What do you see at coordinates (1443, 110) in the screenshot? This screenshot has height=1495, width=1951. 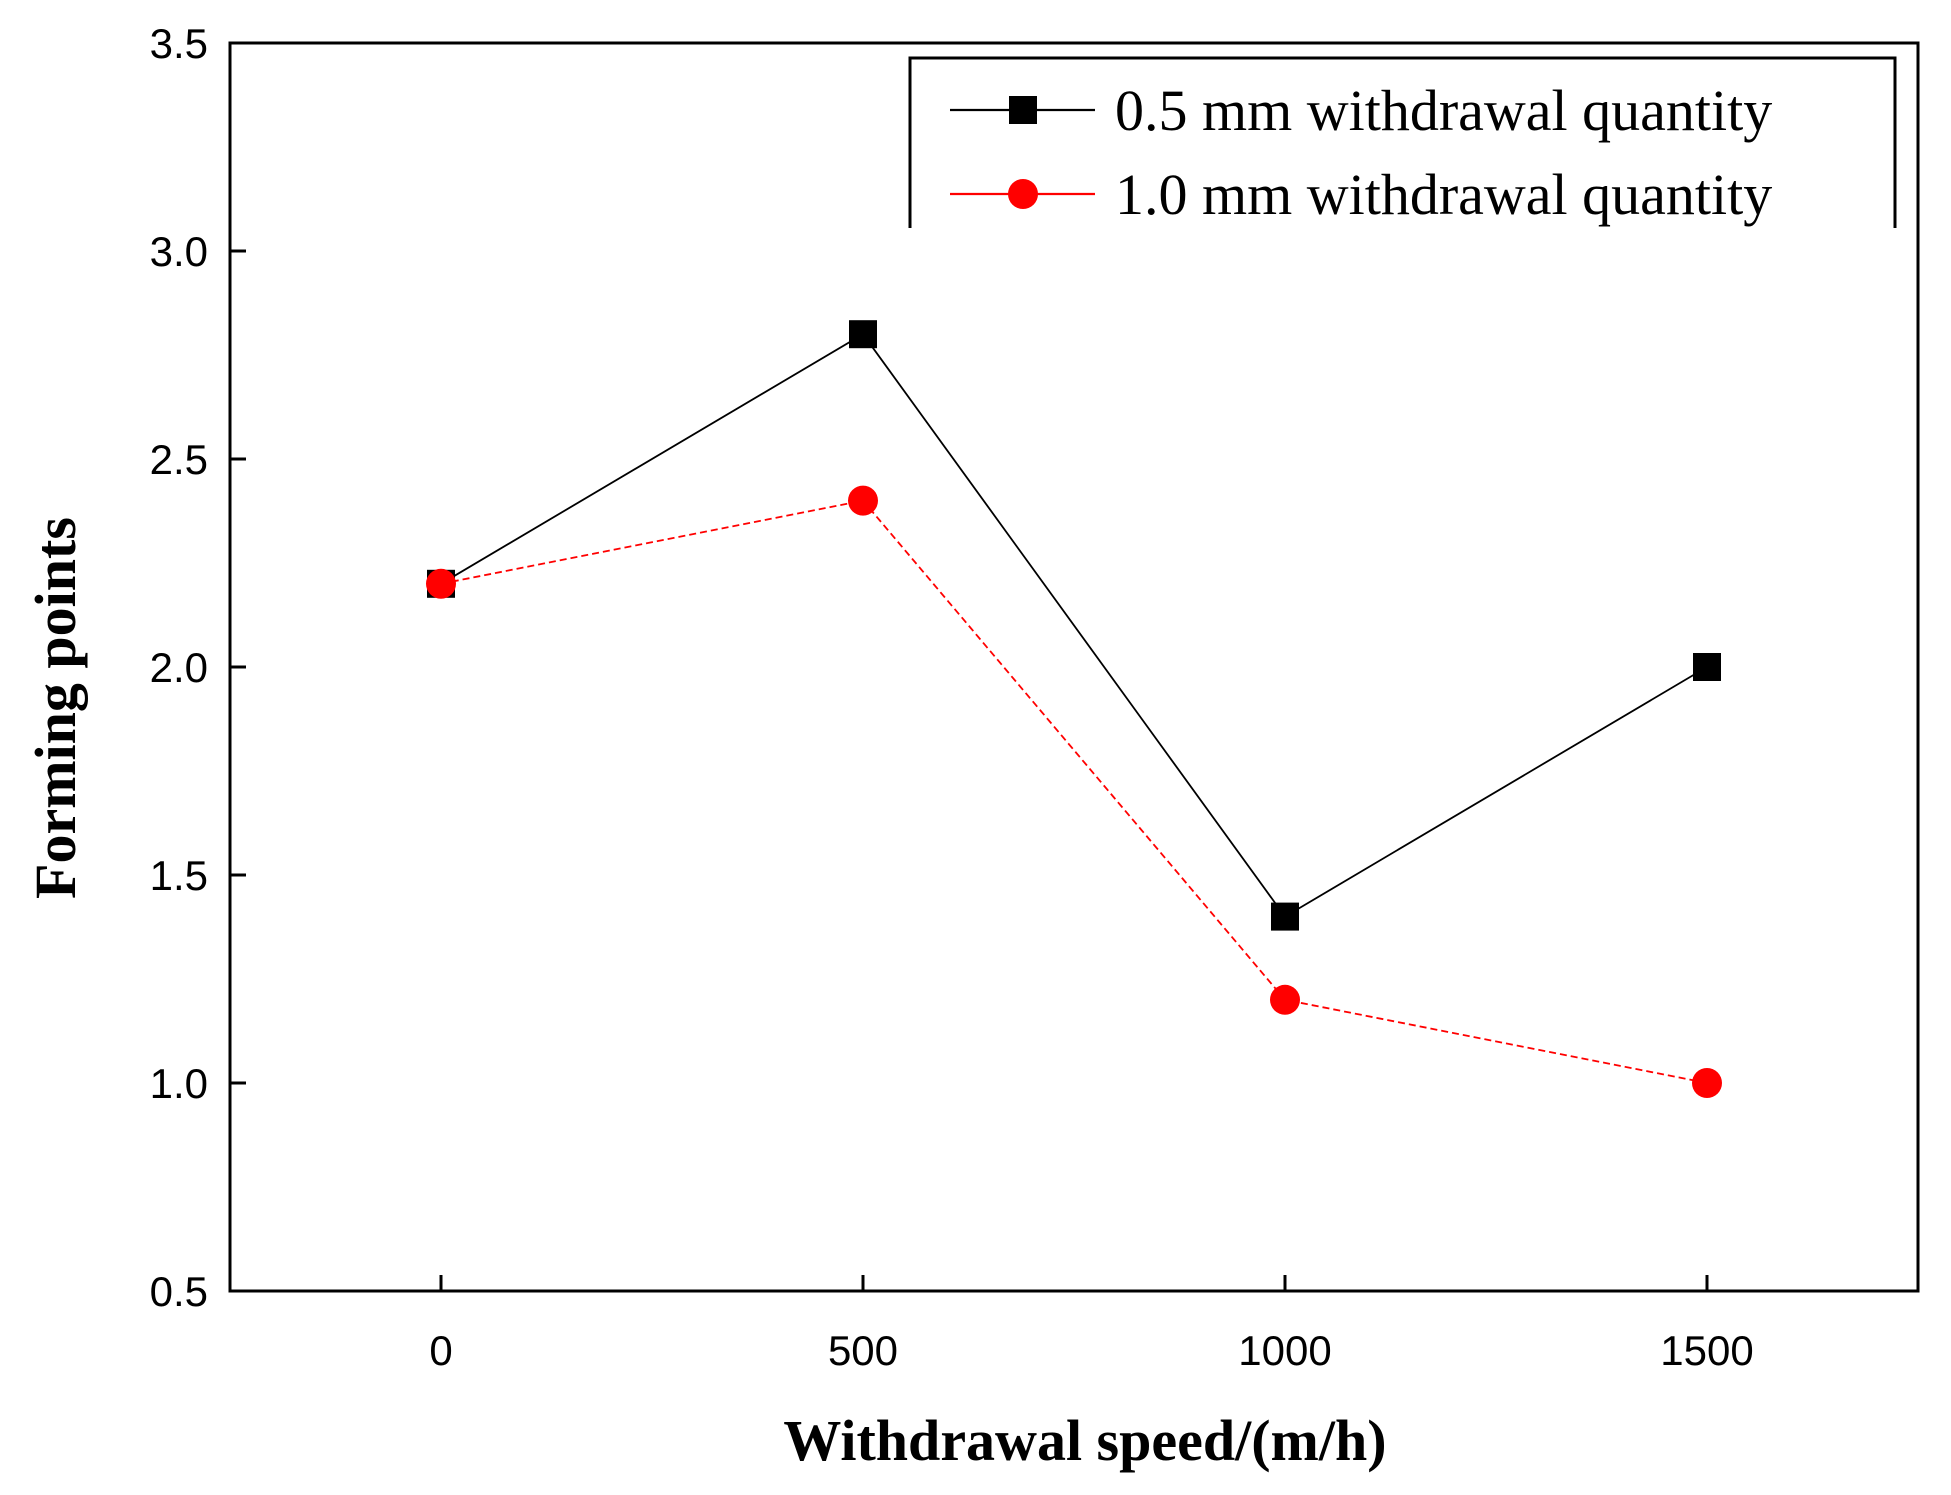 I see `legend-label: 0.5 mm withdrawal quantity` at bounding box center [1443, 110].